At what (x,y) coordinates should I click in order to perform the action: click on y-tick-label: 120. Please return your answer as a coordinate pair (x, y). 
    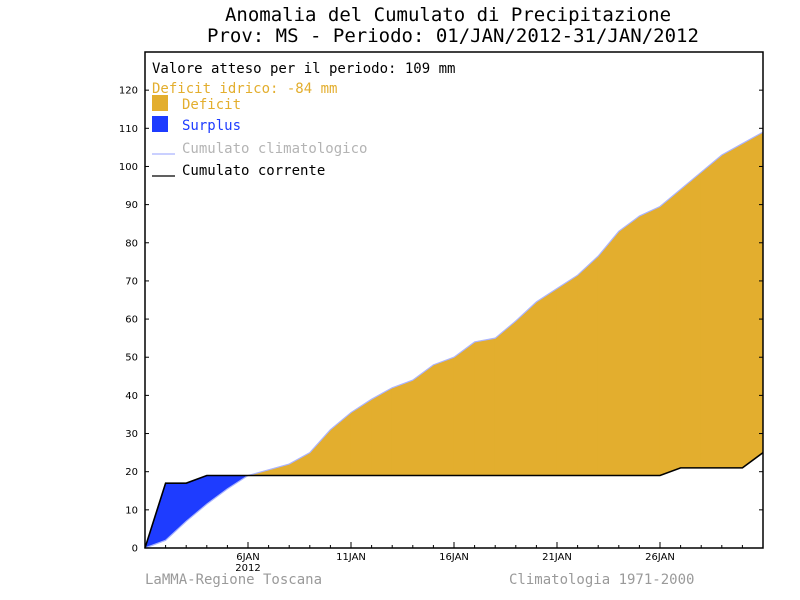
    Looking at the image, I should click on (128, 91).